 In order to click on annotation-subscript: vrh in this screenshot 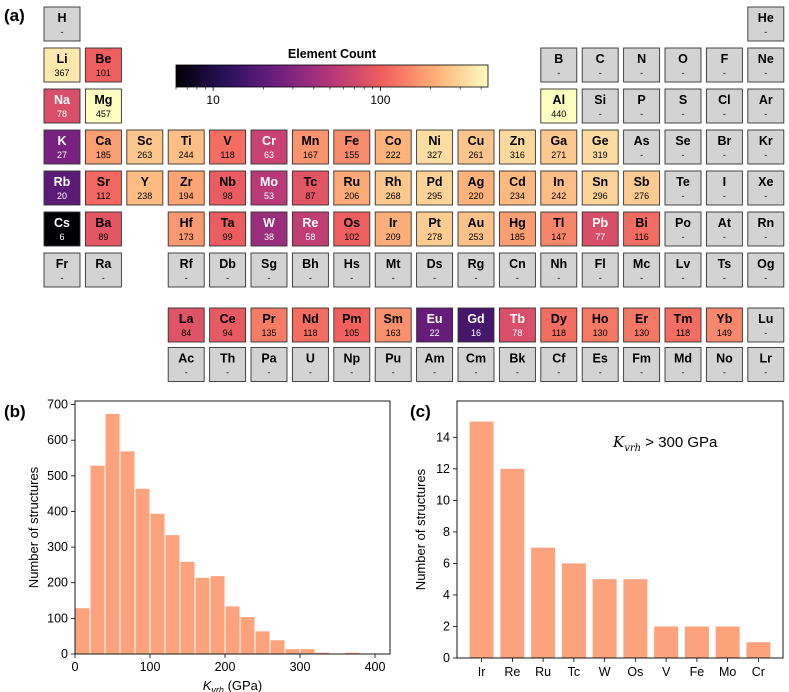, I will do `click(632, 448)`.